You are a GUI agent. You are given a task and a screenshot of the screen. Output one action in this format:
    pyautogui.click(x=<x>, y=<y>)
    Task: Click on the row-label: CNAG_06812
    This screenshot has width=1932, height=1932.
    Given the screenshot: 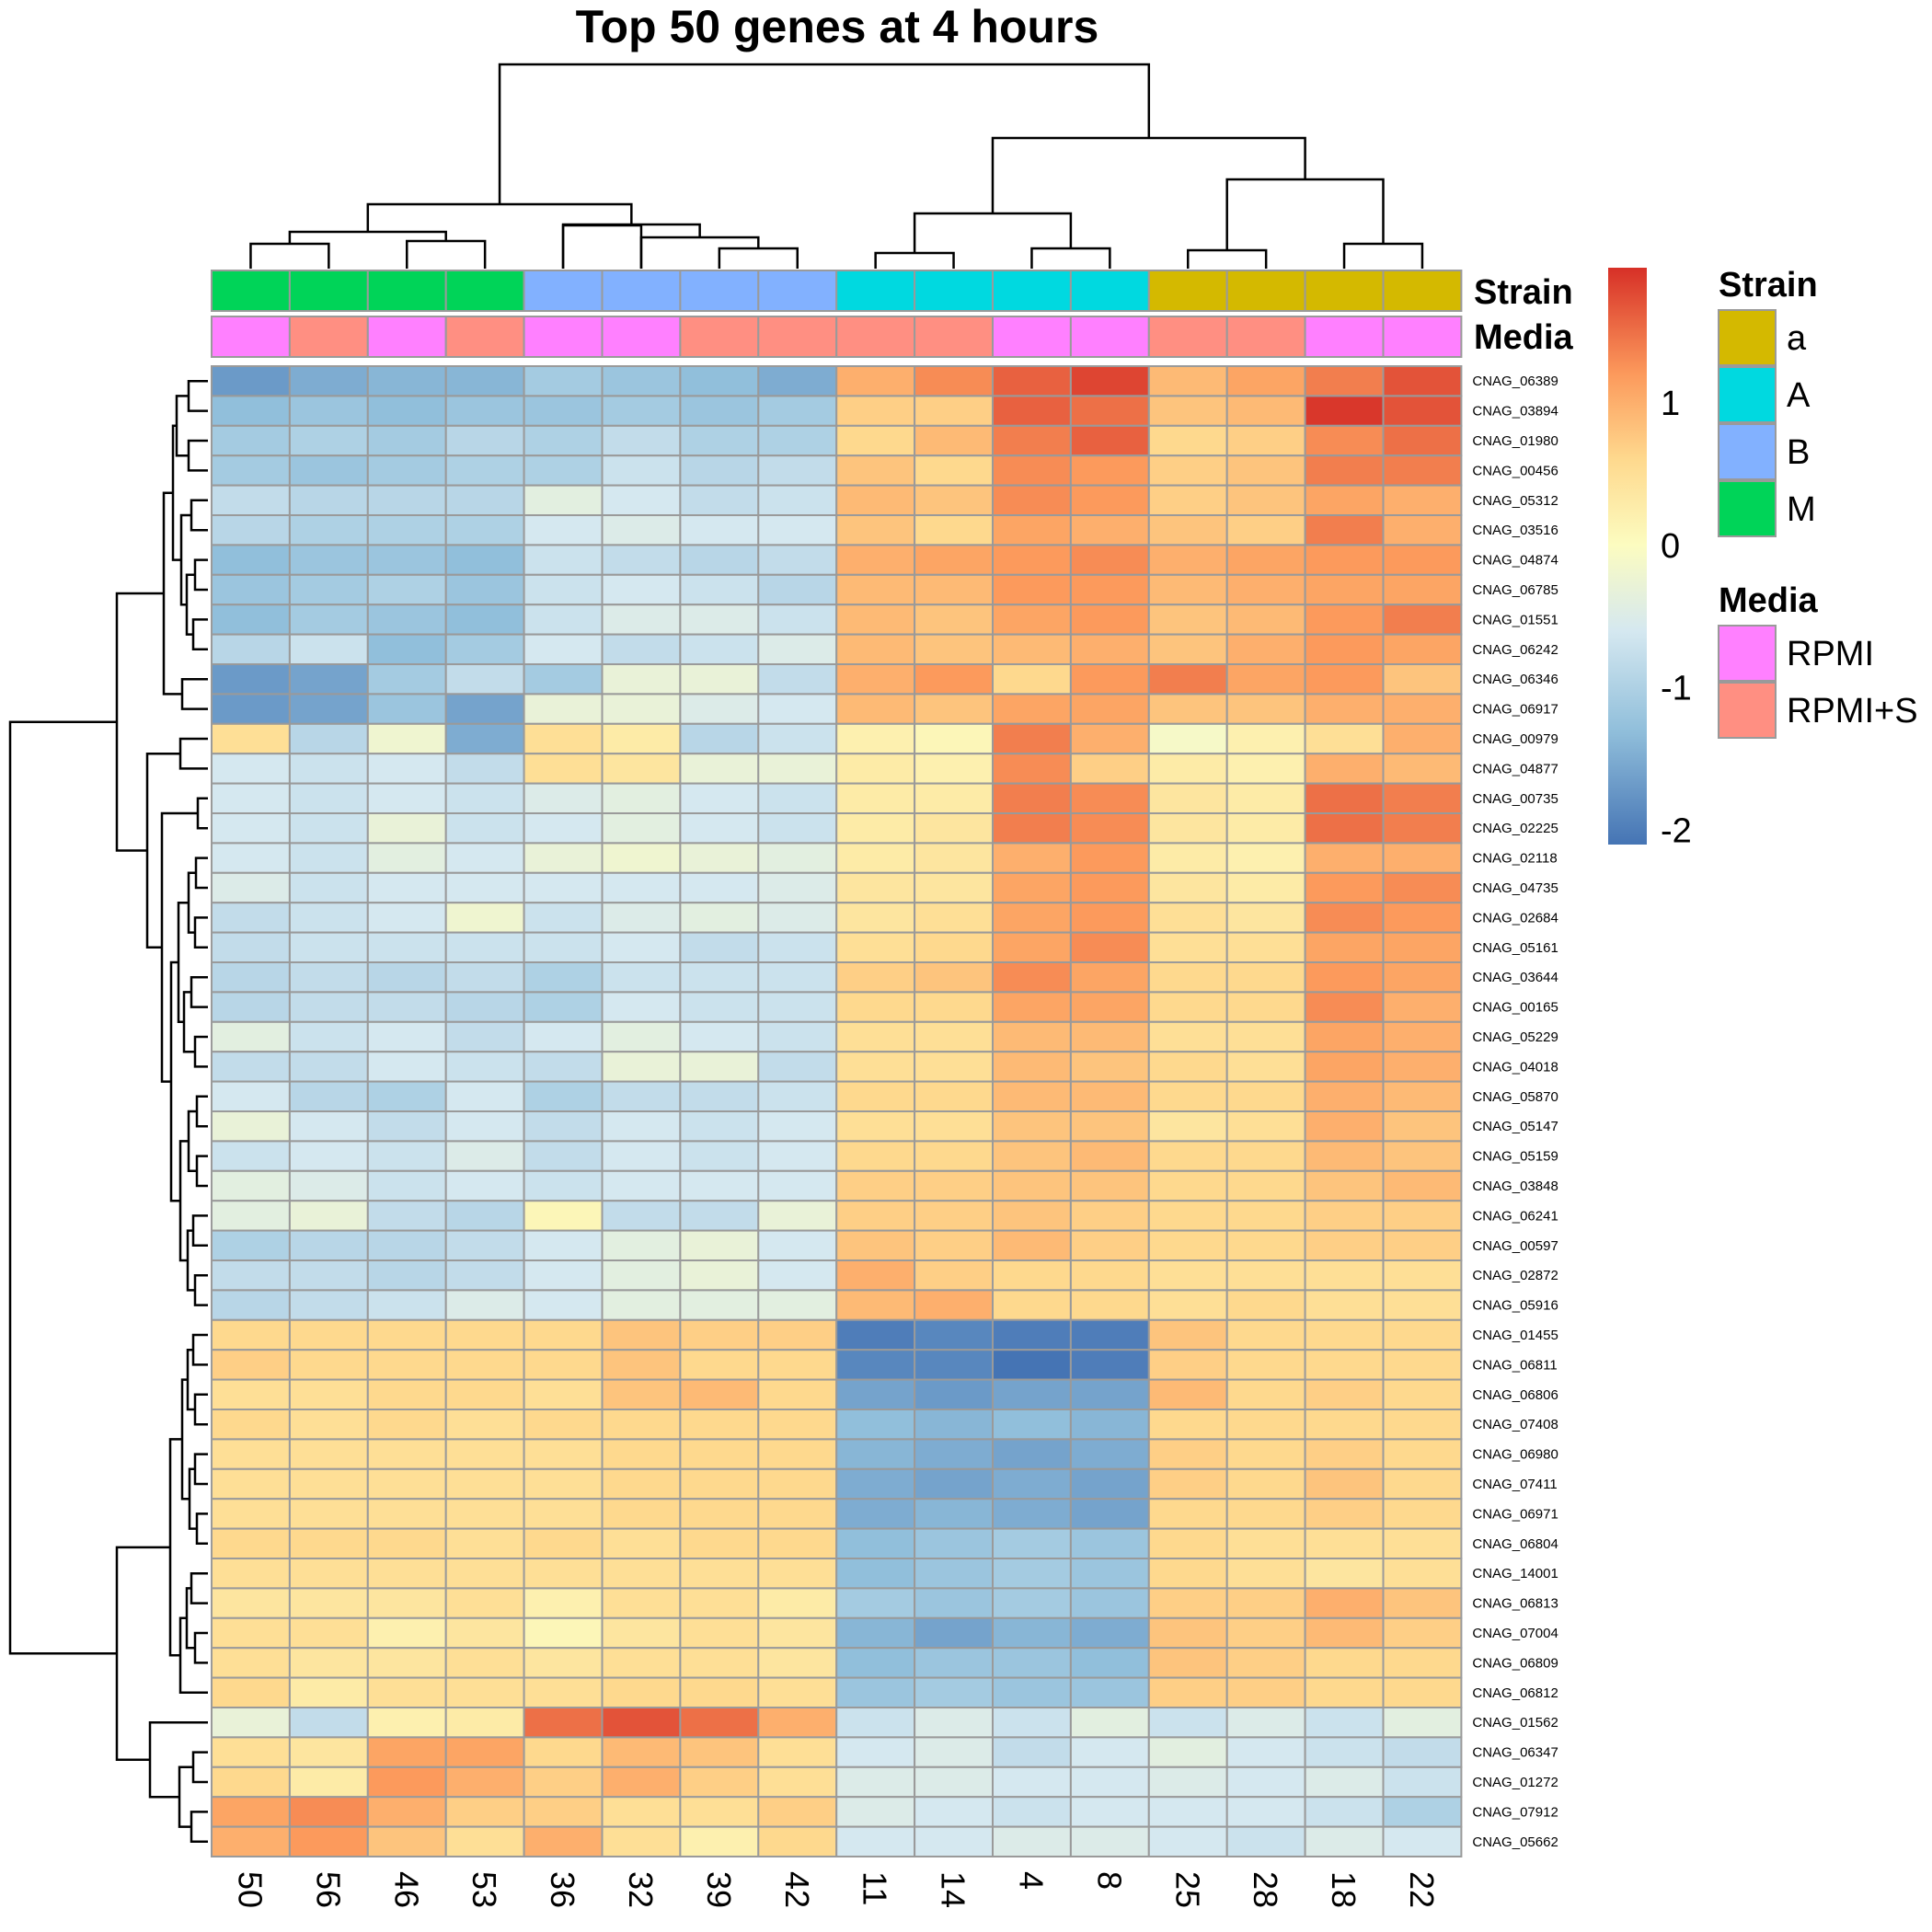 What is the action you would take?
    pyautogui.click(x=1515, y=1693)
    